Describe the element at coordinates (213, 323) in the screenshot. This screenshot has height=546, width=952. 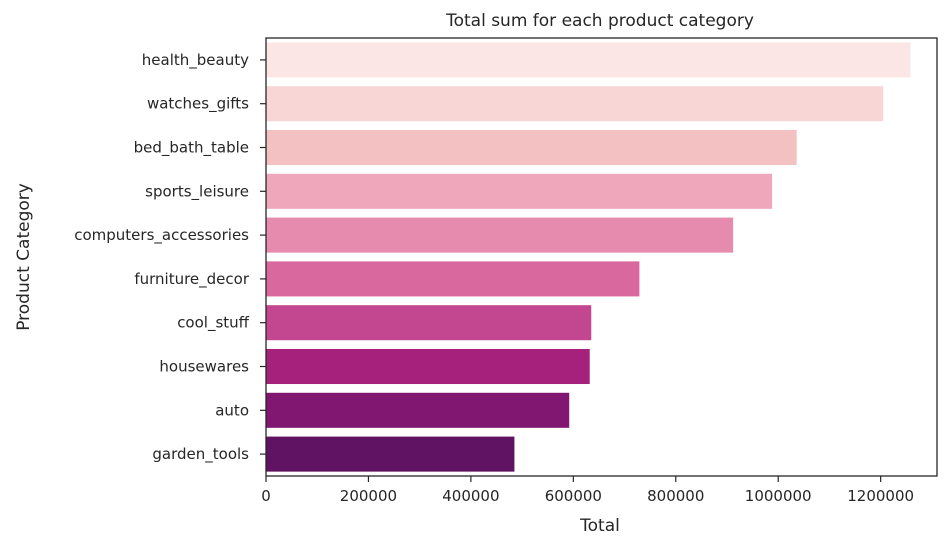
I see `y-tick-label: cool_stuff` at that location.